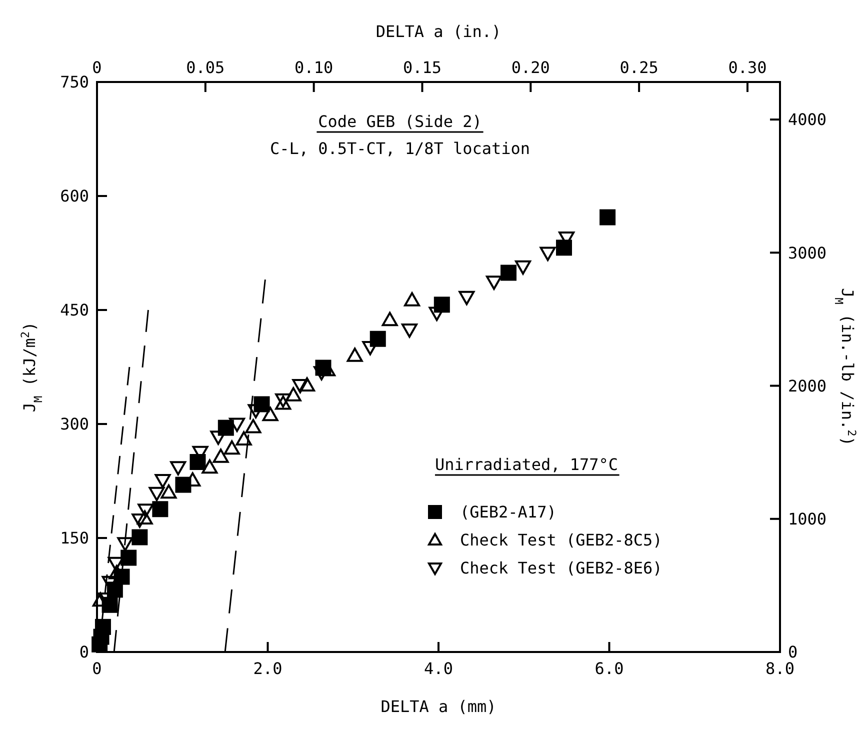  What do you see at coordinates (314, 67) in the screenshot?
I see `x2-tick-label: 0.10` at bounding box center [314, 67].